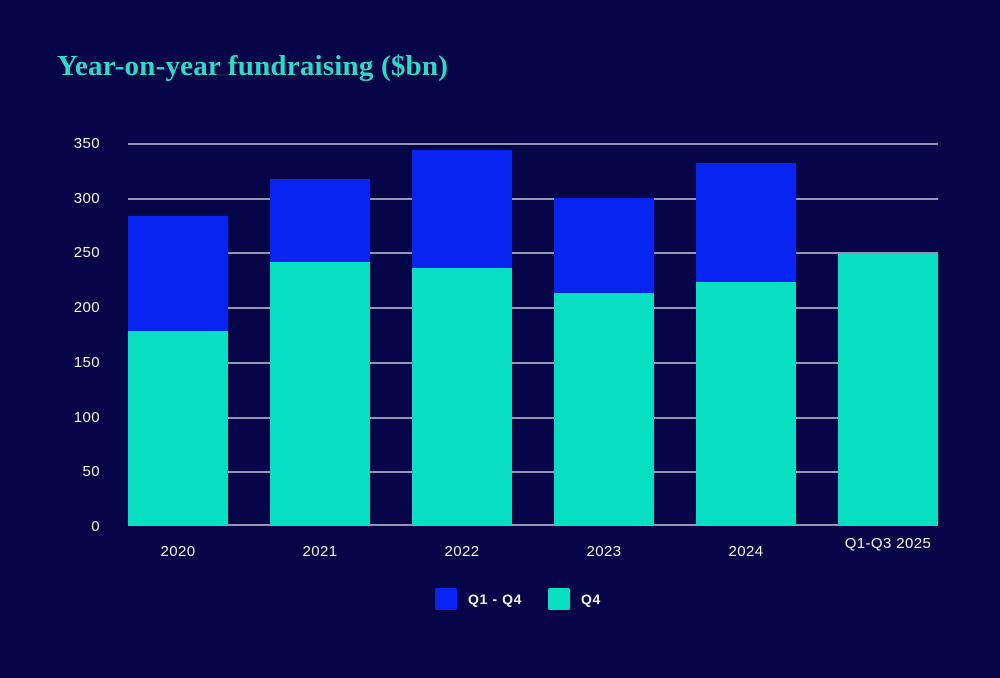  What do you see at coordinates (591, 599) in the screenshot?
I see `legend-label: Q4` at bounding box center [591, 599].